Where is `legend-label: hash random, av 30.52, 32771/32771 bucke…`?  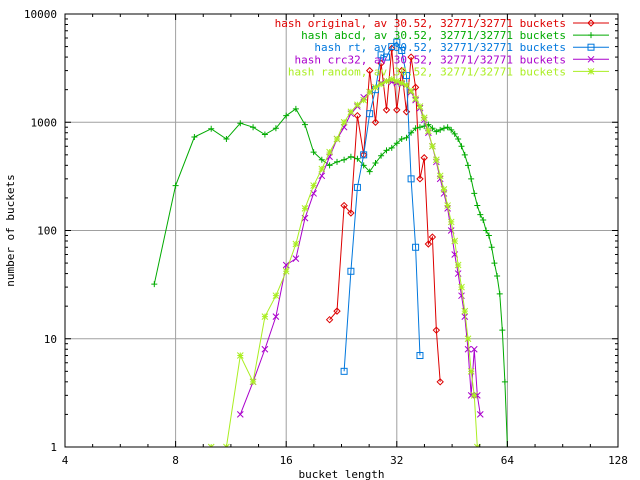
legend-label: hash random, av 30.52, 32771/32771 bucke… is located at coordinates (427, 71).